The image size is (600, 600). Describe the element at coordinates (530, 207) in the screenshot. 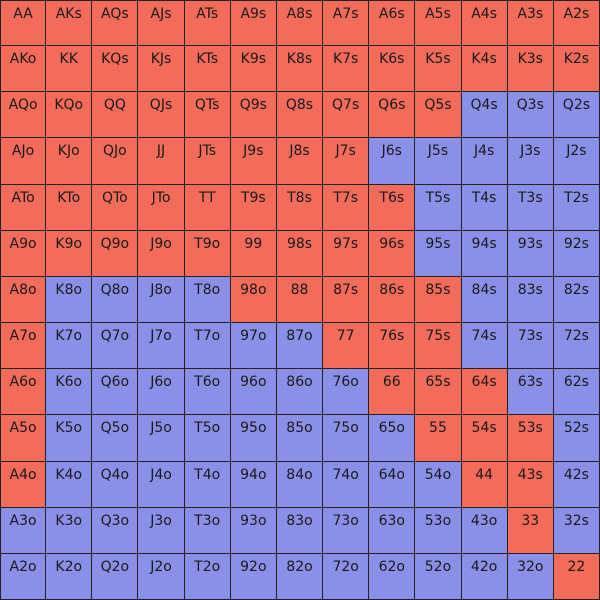

I see `hand-cell-T3s: T3s` at that location.